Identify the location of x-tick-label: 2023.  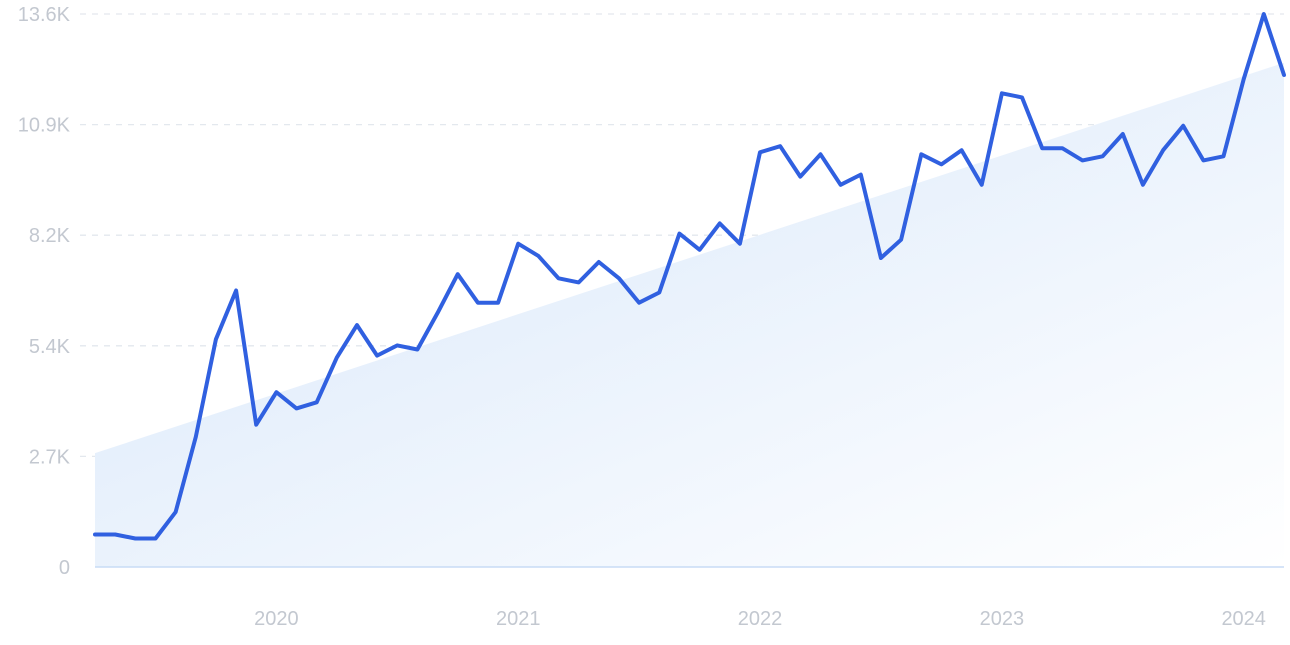
(1002, 619).